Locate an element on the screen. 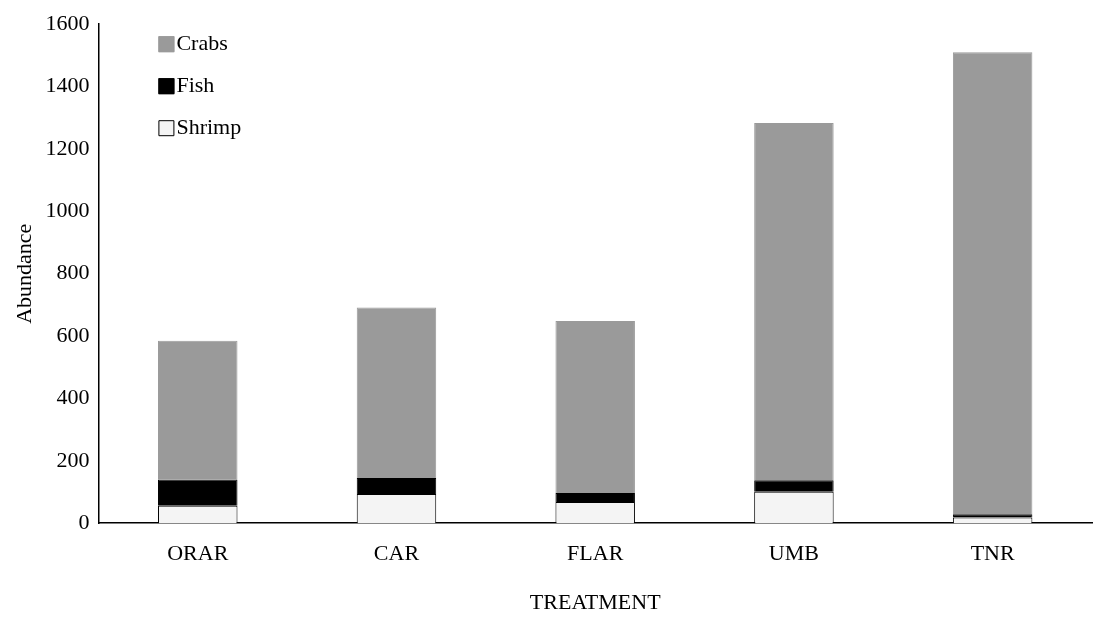 The width and height of the screenshot is (1120, 628). y-tick-label: 1400 is located at coordinates (67, 85).